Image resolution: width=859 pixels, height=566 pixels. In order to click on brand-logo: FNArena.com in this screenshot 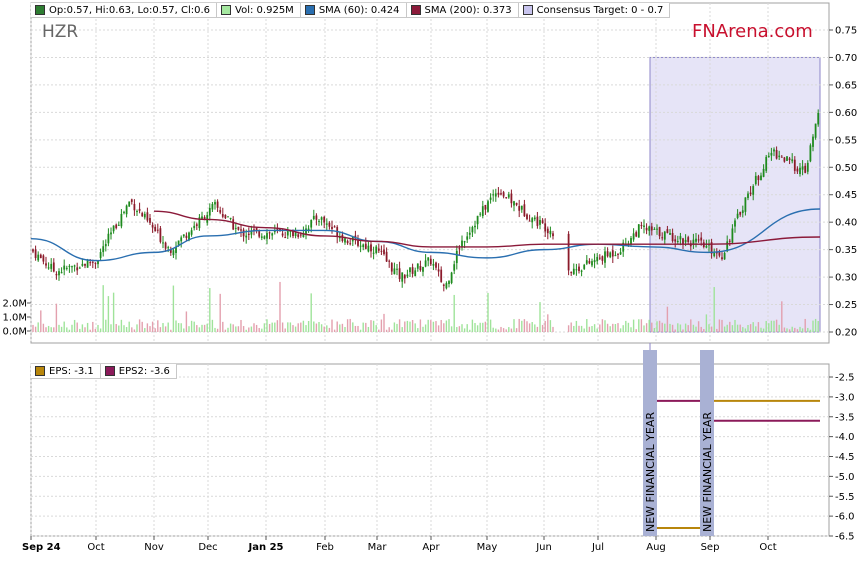, I will do `click(752, 31)`.